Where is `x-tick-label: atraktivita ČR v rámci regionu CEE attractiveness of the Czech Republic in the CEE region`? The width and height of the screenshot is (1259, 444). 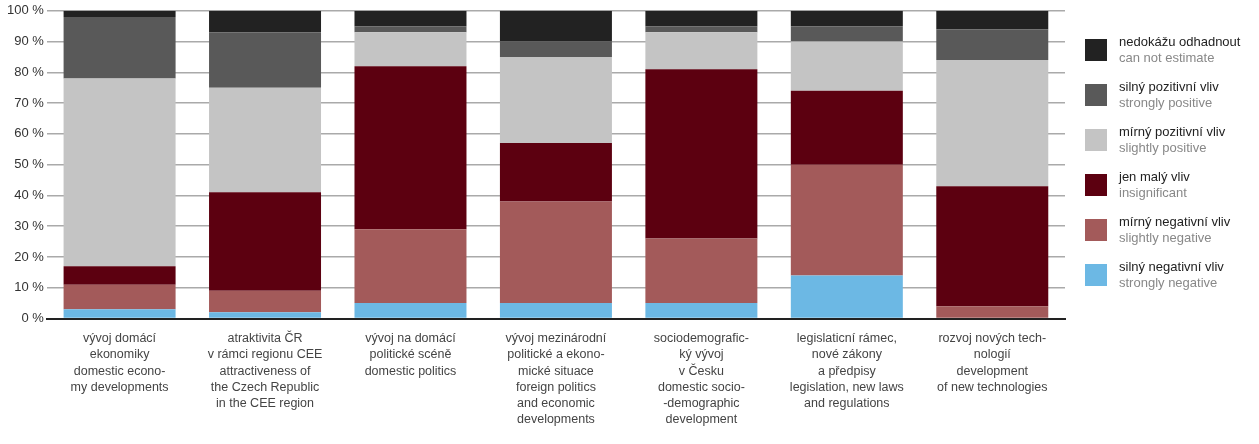 x-tick-label: atraktivita ČR v rámci regionu CEE attractiveness of the Czech Republic in the CEE region is located at coordinates (265, 370).